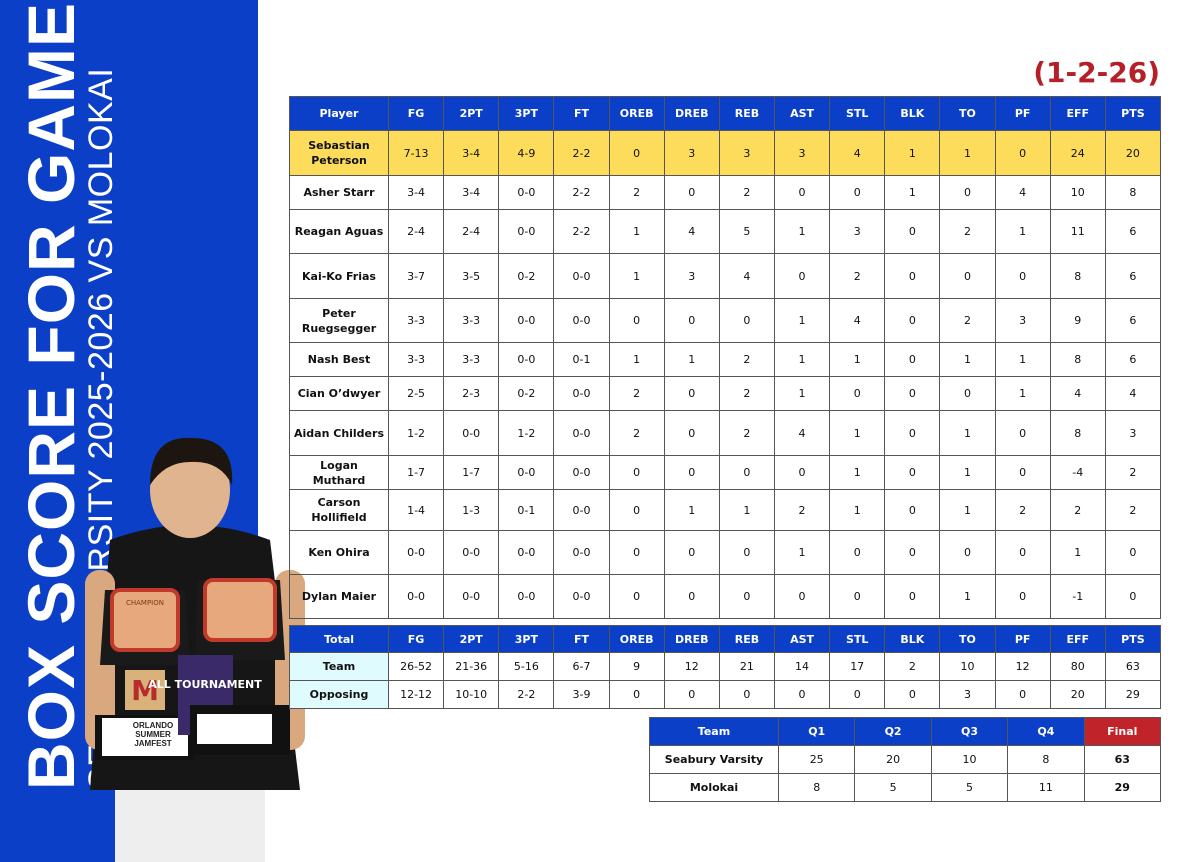 This screenshot has height=862, width=1200. I want to click on stat-cell: -4, so click(1077, 472).